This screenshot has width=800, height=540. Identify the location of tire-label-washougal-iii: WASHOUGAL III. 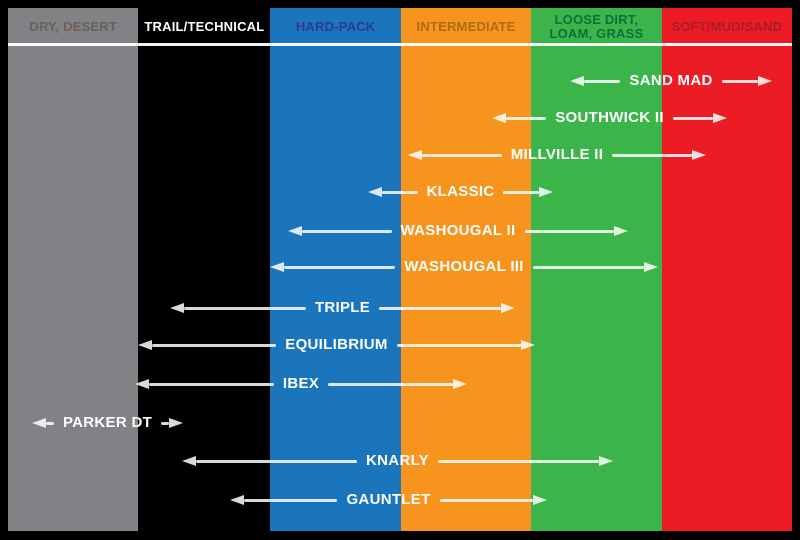
(464, 266).